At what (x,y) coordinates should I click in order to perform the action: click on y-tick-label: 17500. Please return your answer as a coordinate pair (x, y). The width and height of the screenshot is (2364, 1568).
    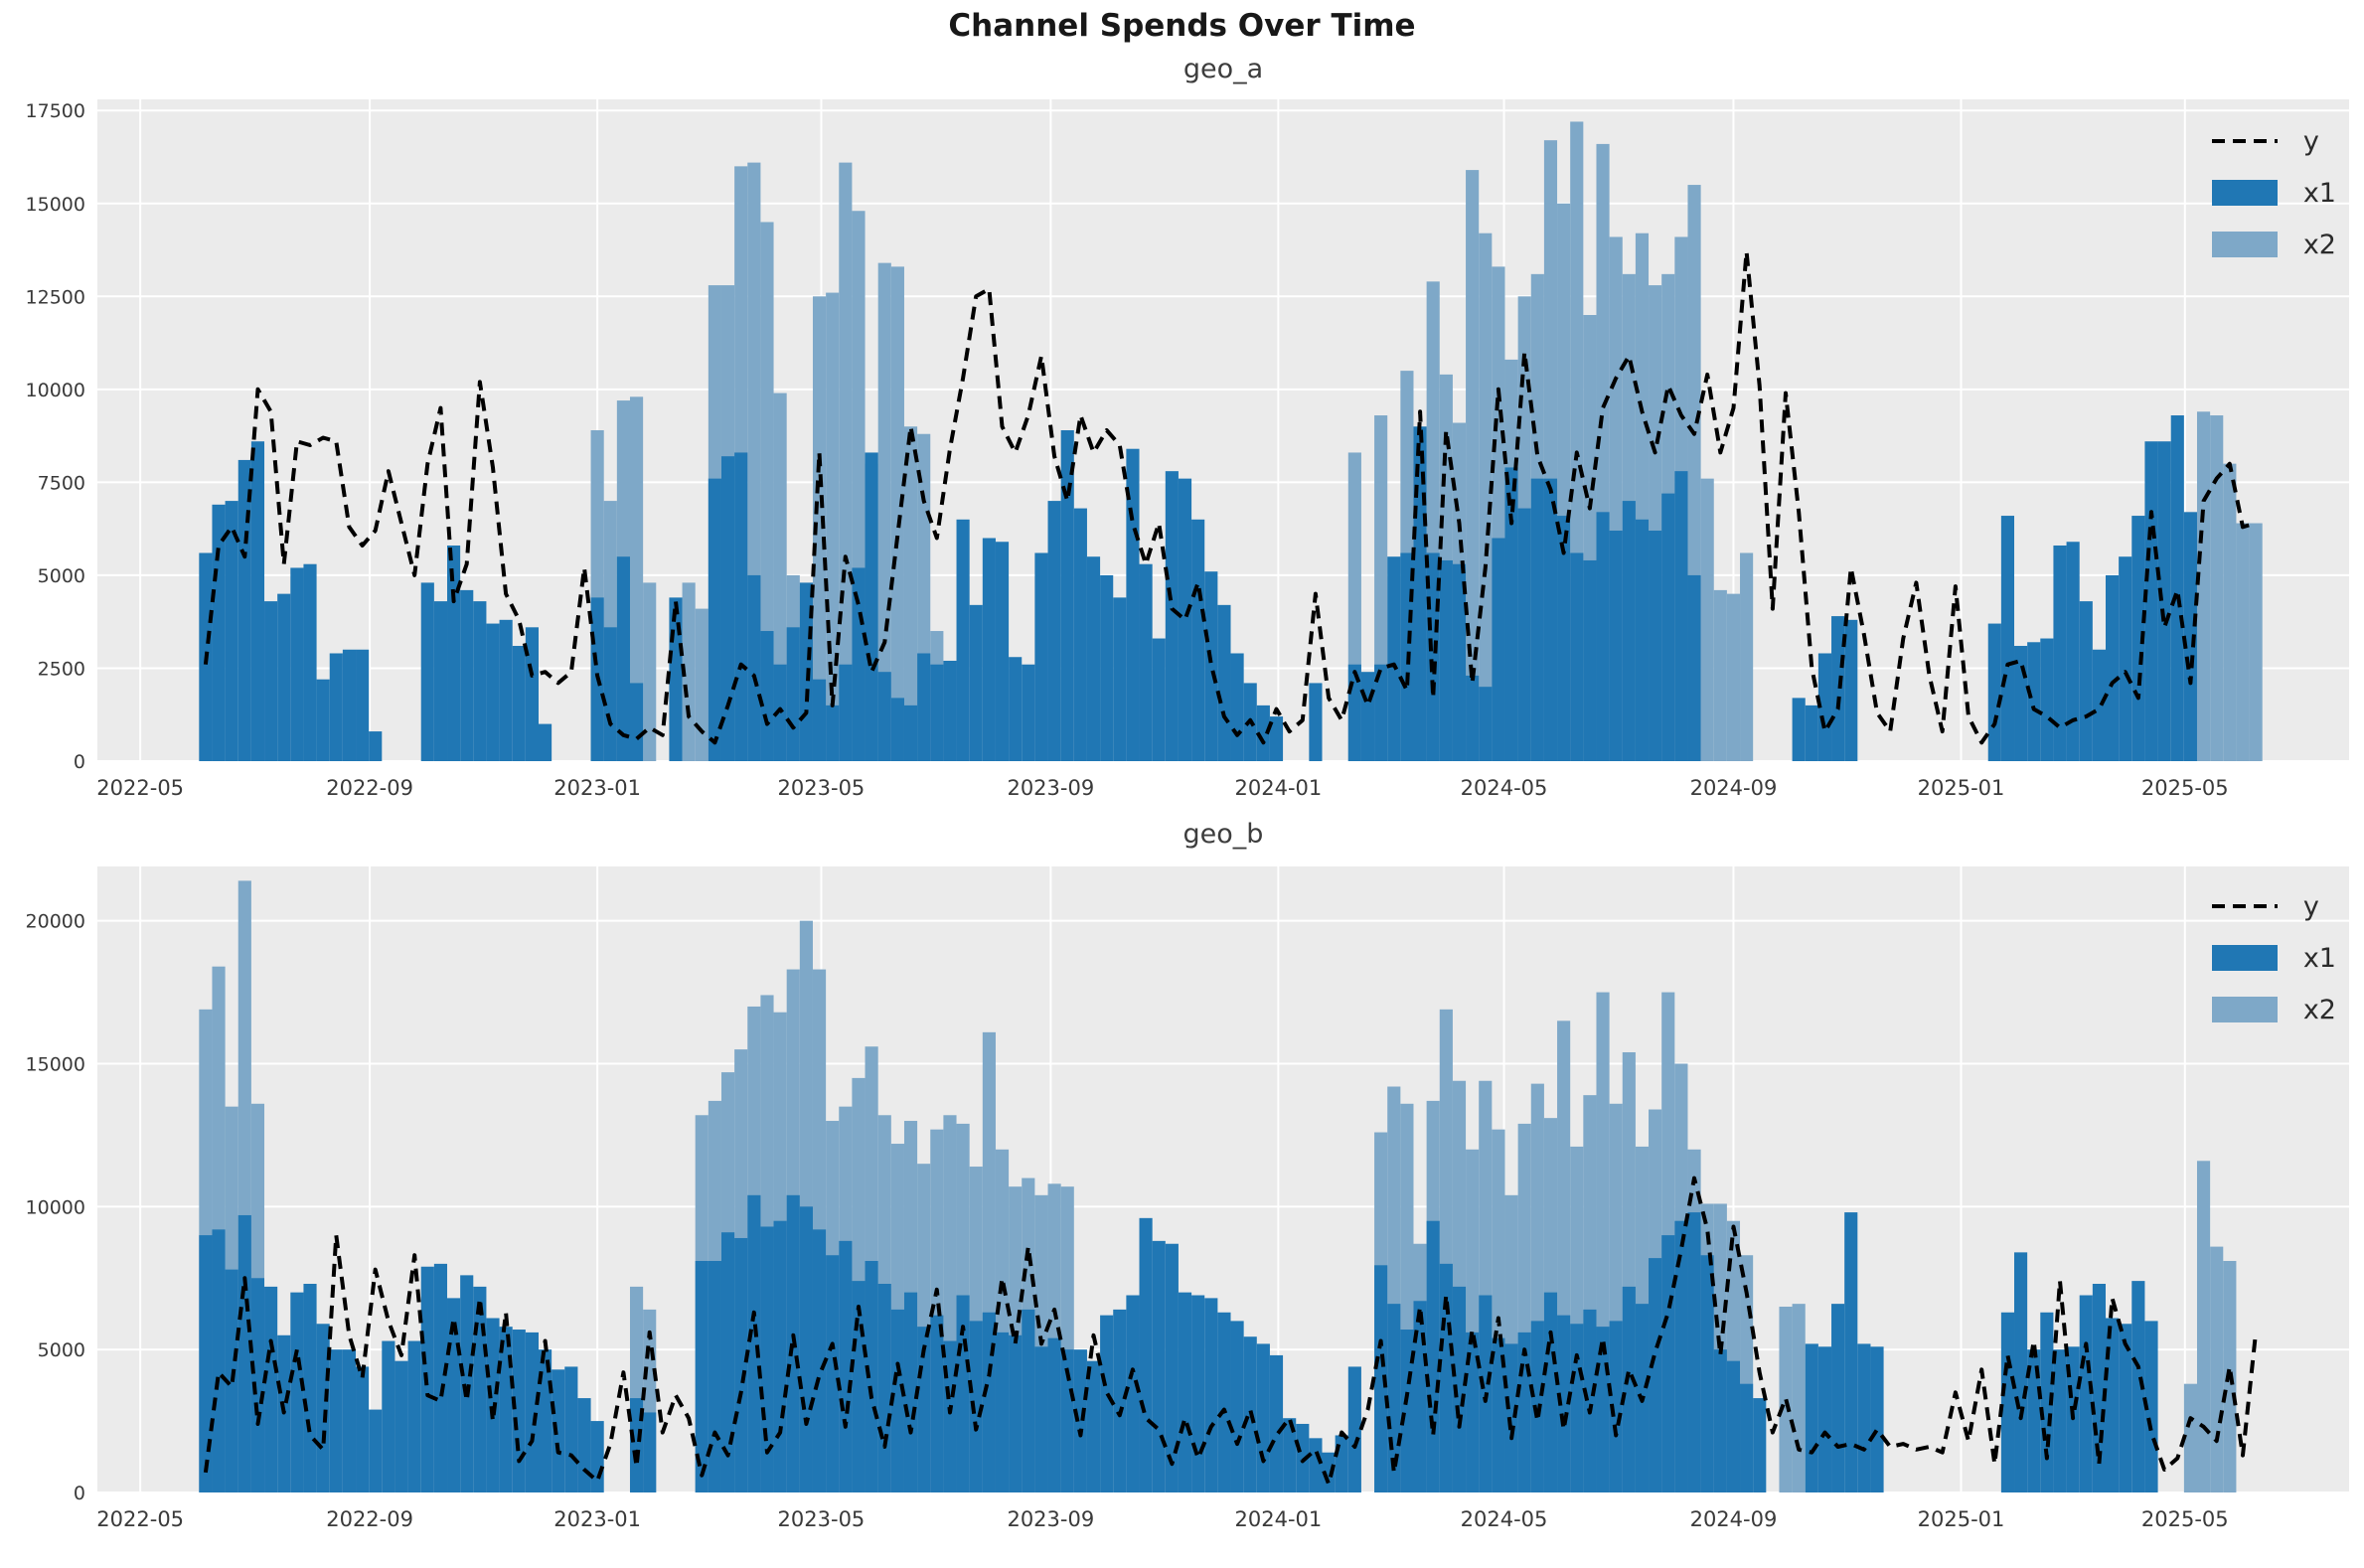
    Looking at the image, I should click on (55, 111).